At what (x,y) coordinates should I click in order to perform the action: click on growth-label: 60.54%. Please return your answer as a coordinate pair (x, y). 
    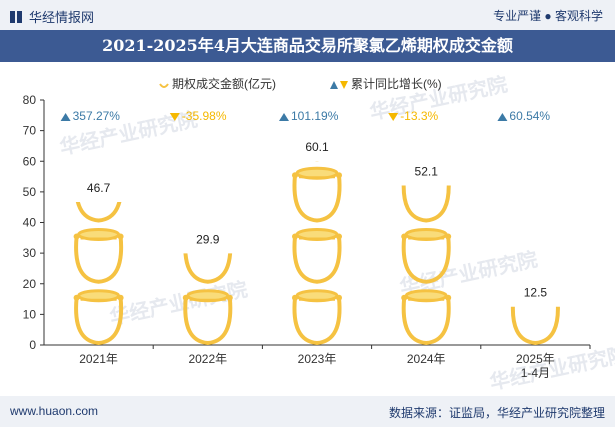
    Looking at the image, I should click on (529, 116).